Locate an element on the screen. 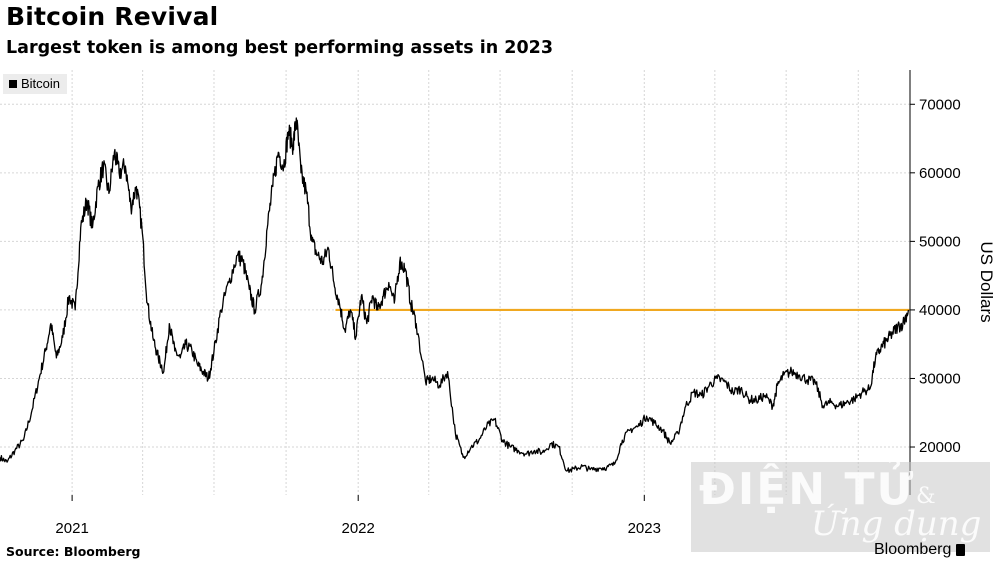 The height and width of the screenshot is (563, 1000). legend-label-bitcoin: Bitcoin is located at coordinates (41, 83).